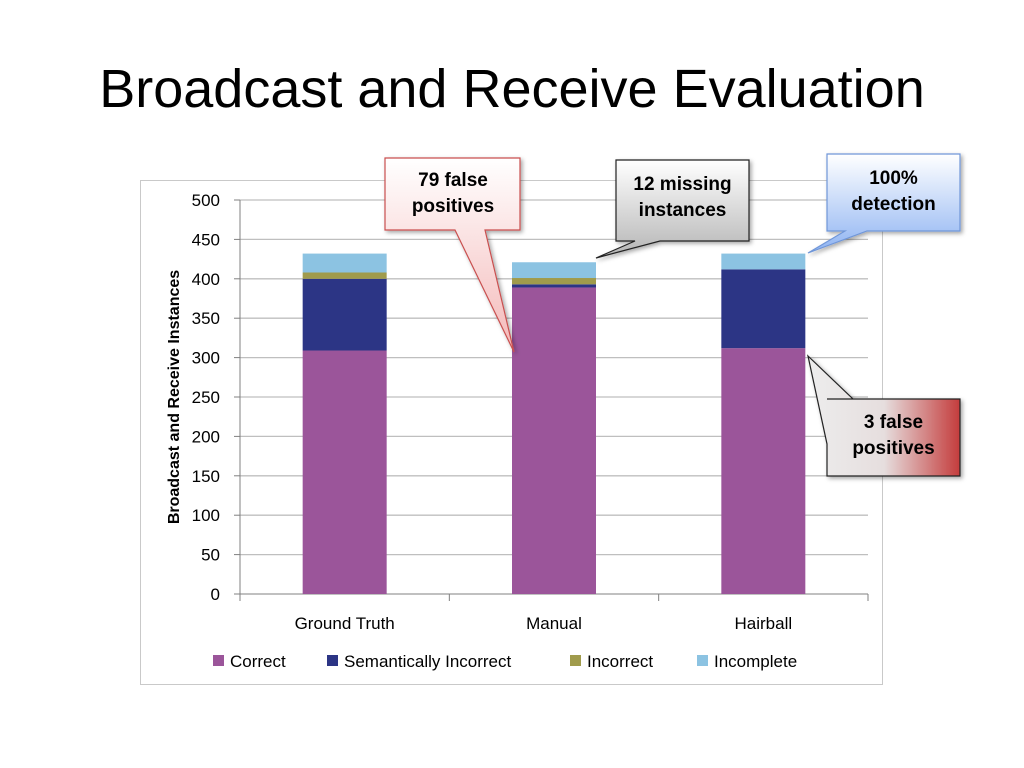  I want to click on legend-label: Correct, so click(258, 661).